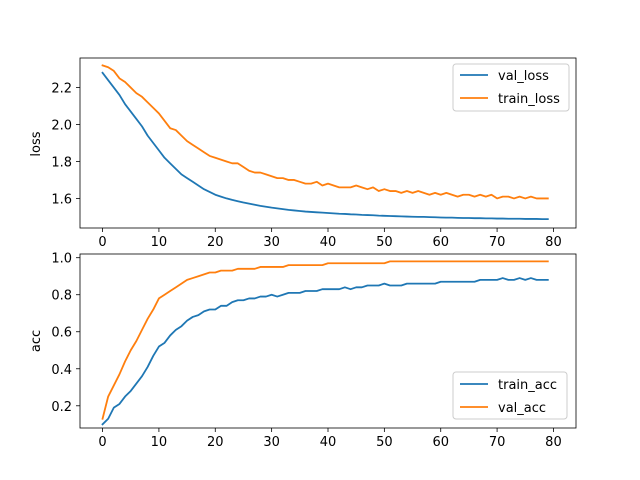 This screenshot has width=640, height=480. I want to click on loss-ytick-label: 2.2, so click(61, 89).